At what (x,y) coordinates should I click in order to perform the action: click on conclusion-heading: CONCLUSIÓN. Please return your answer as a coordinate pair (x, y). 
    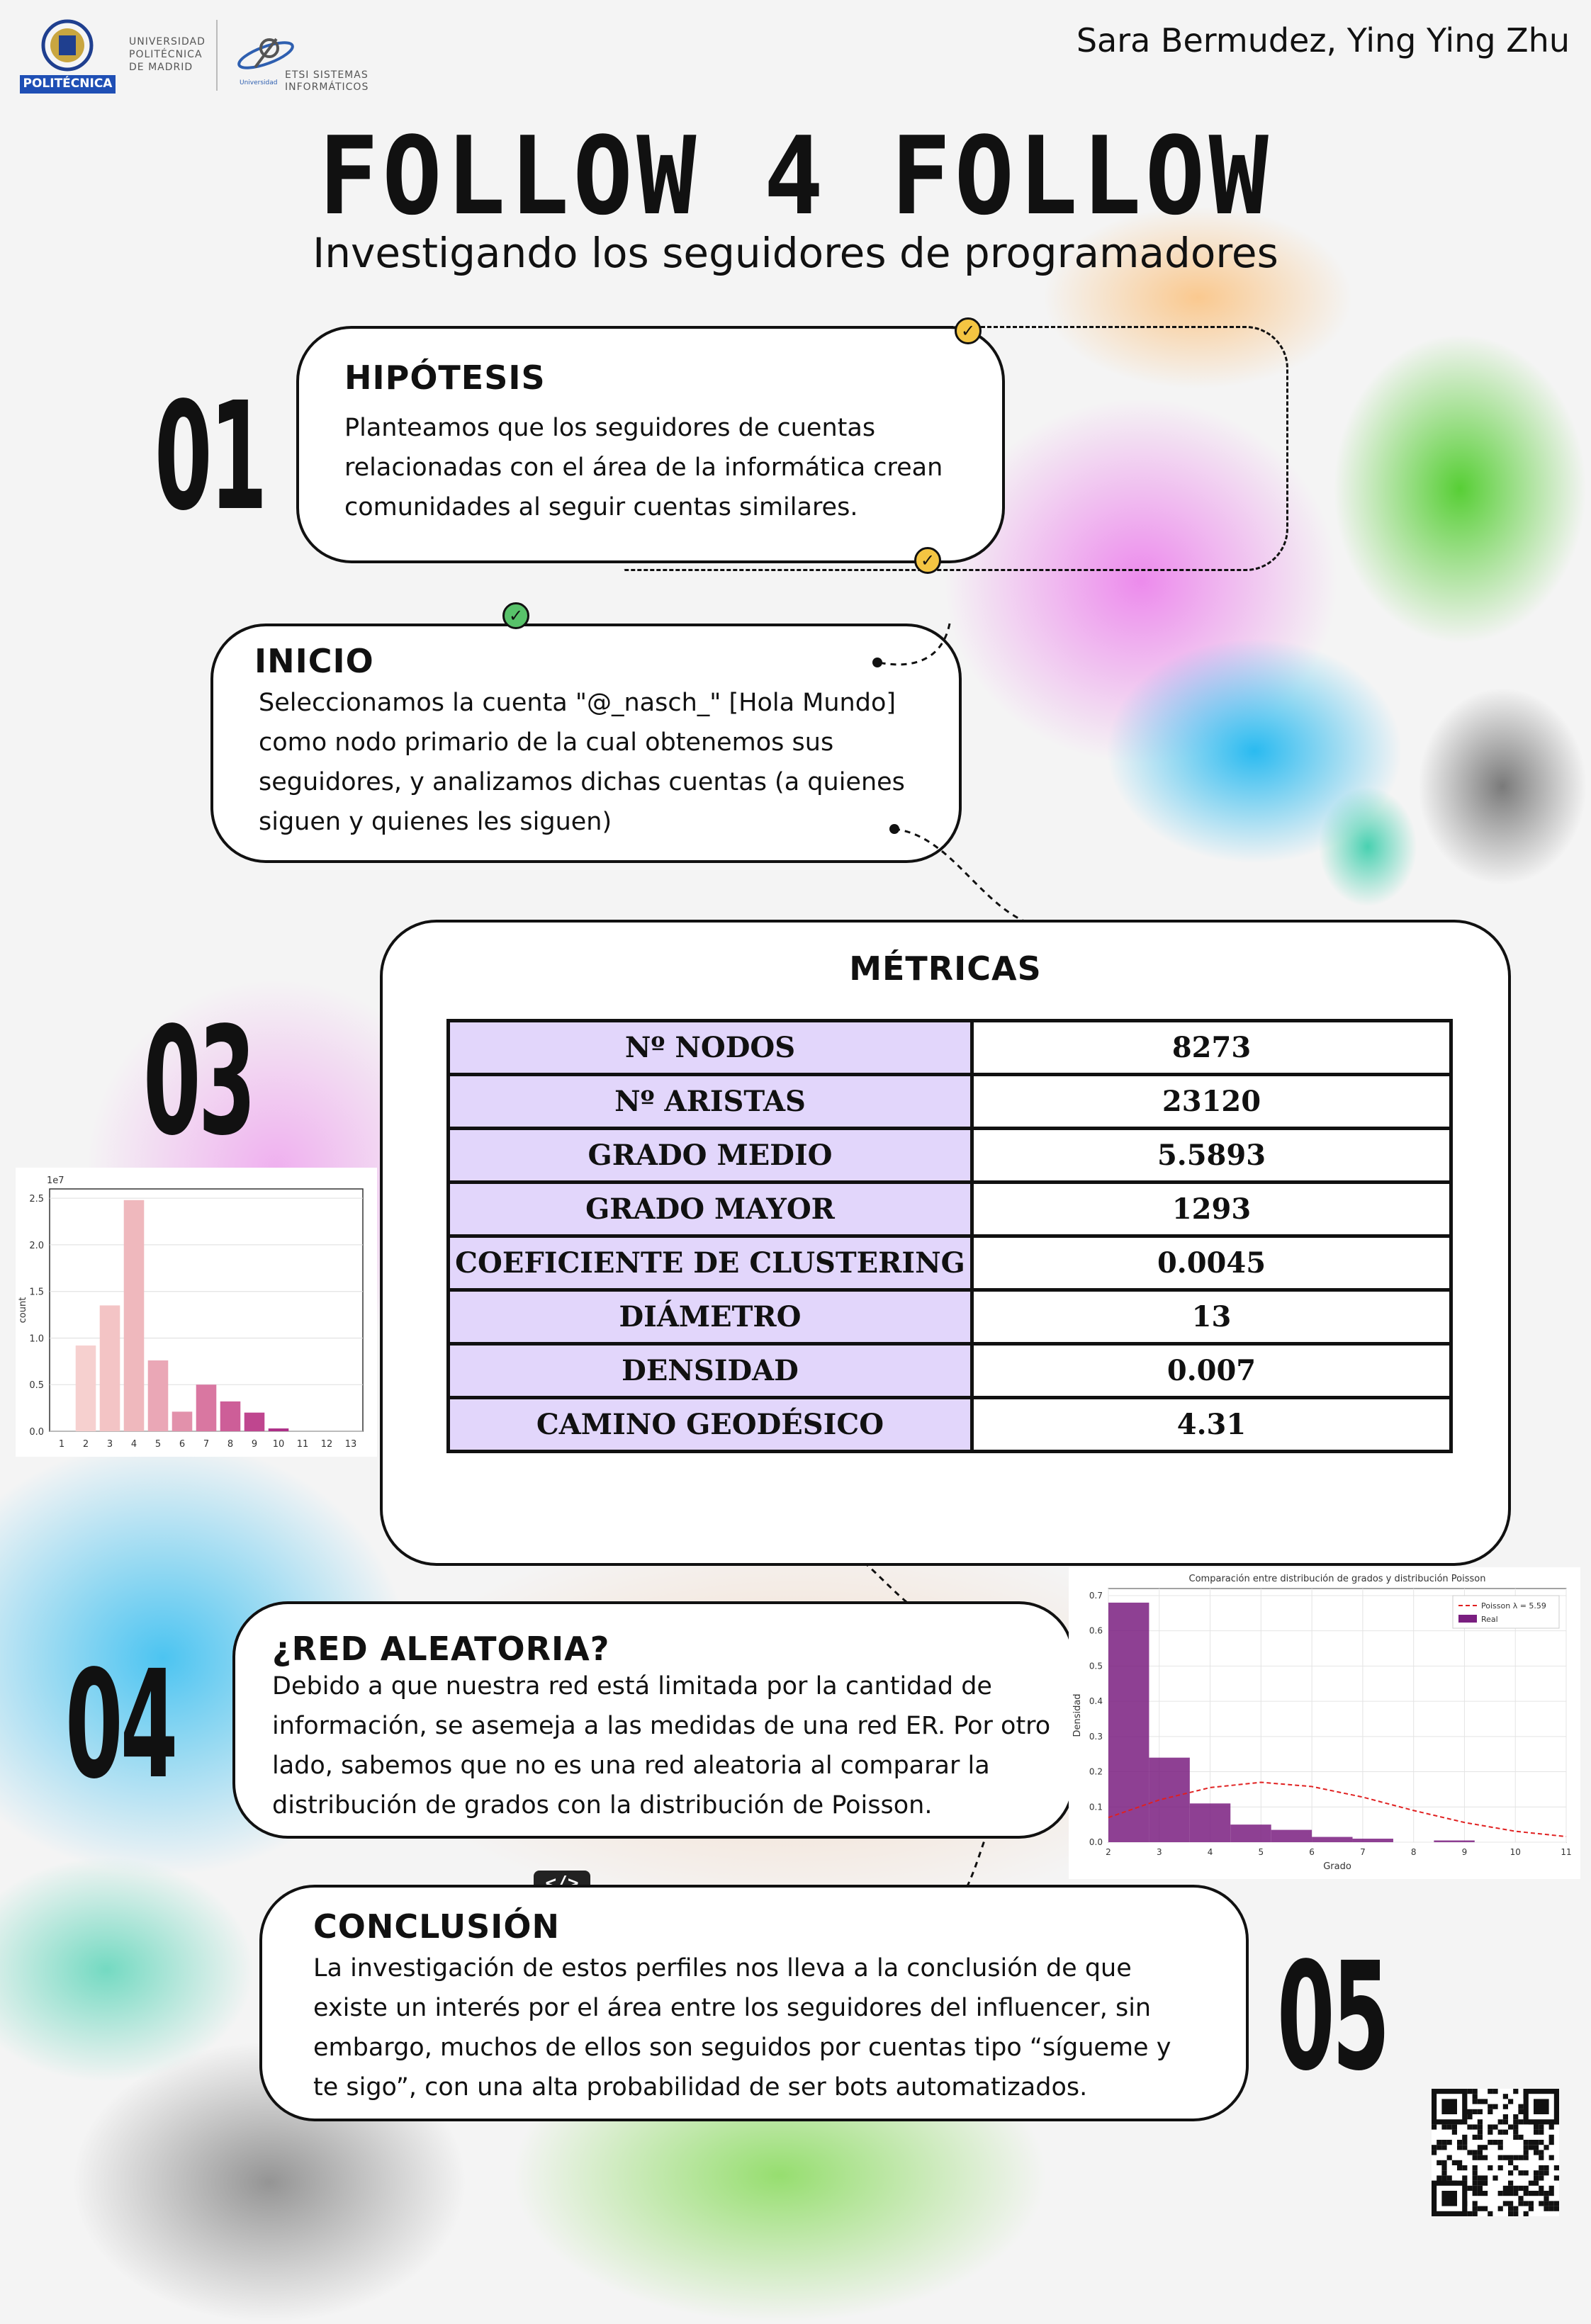
    Looking at the image, I should click on (436, 1926).